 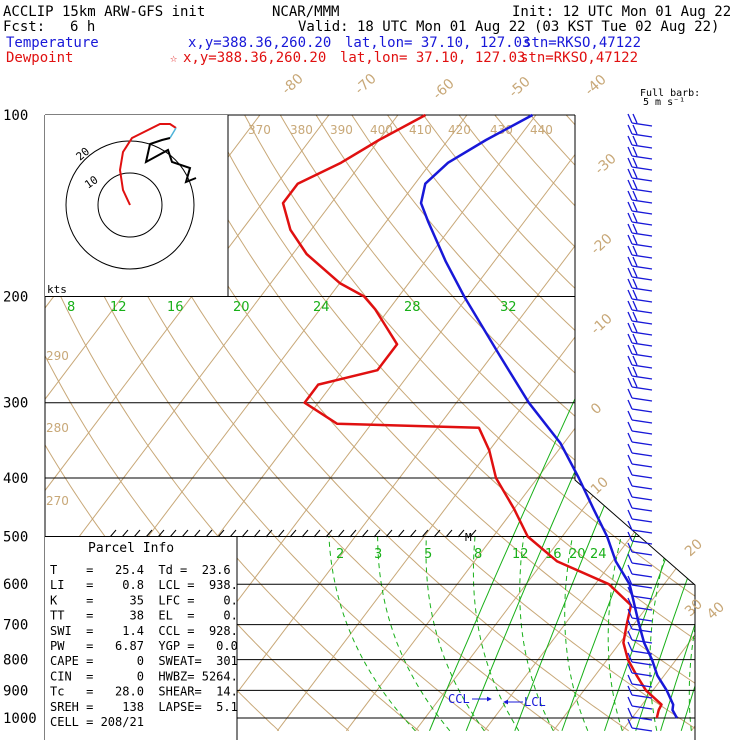 What do you see at coordinates (301, 130) in the screenshot?
I see `dry-adiabat-label: 380` at bounding box center [301, 130].